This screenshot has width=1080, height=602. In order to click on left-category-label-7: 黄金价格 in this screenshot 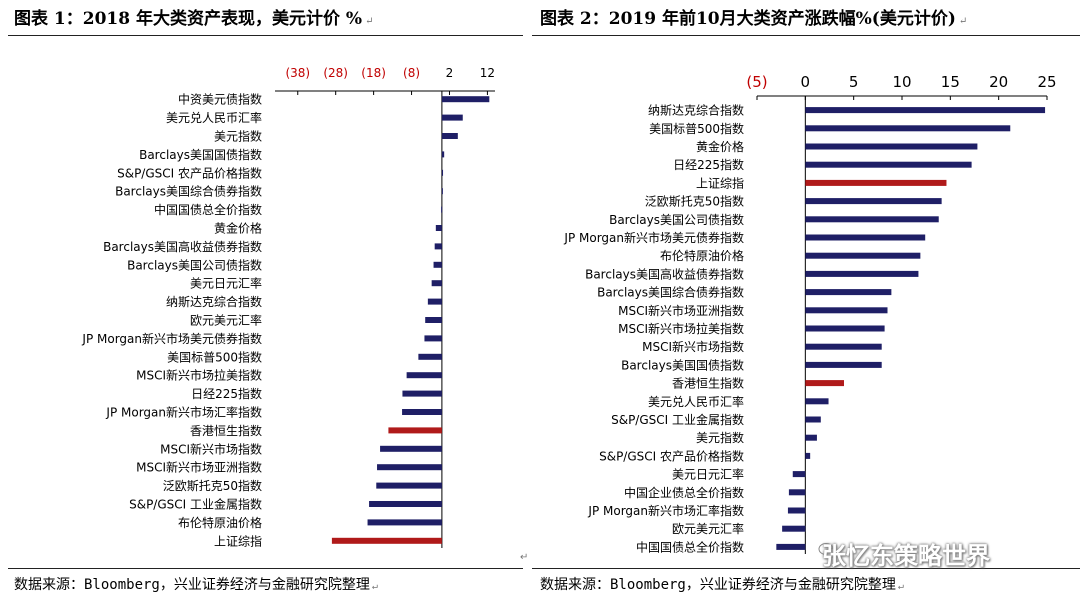, I will do `click(238, 228)`.